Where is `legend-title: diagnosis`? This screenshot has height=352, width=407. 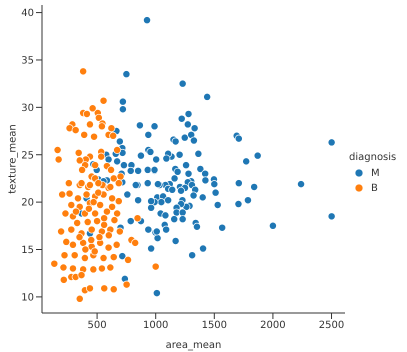 legend-title: diagnosis is located at coordinates (372, 157).